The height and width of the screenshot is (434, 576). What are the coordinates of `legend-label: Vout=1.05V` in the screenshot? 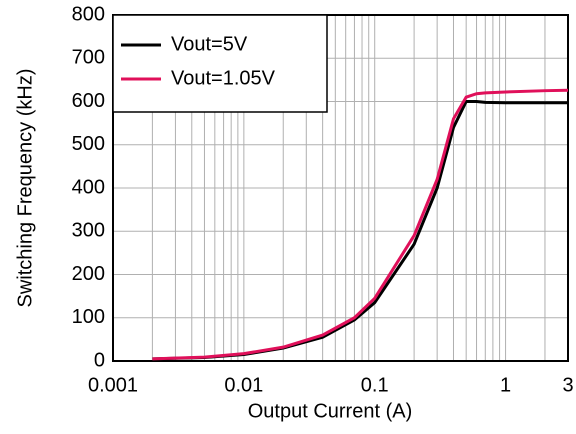 It's located at (223, 78).